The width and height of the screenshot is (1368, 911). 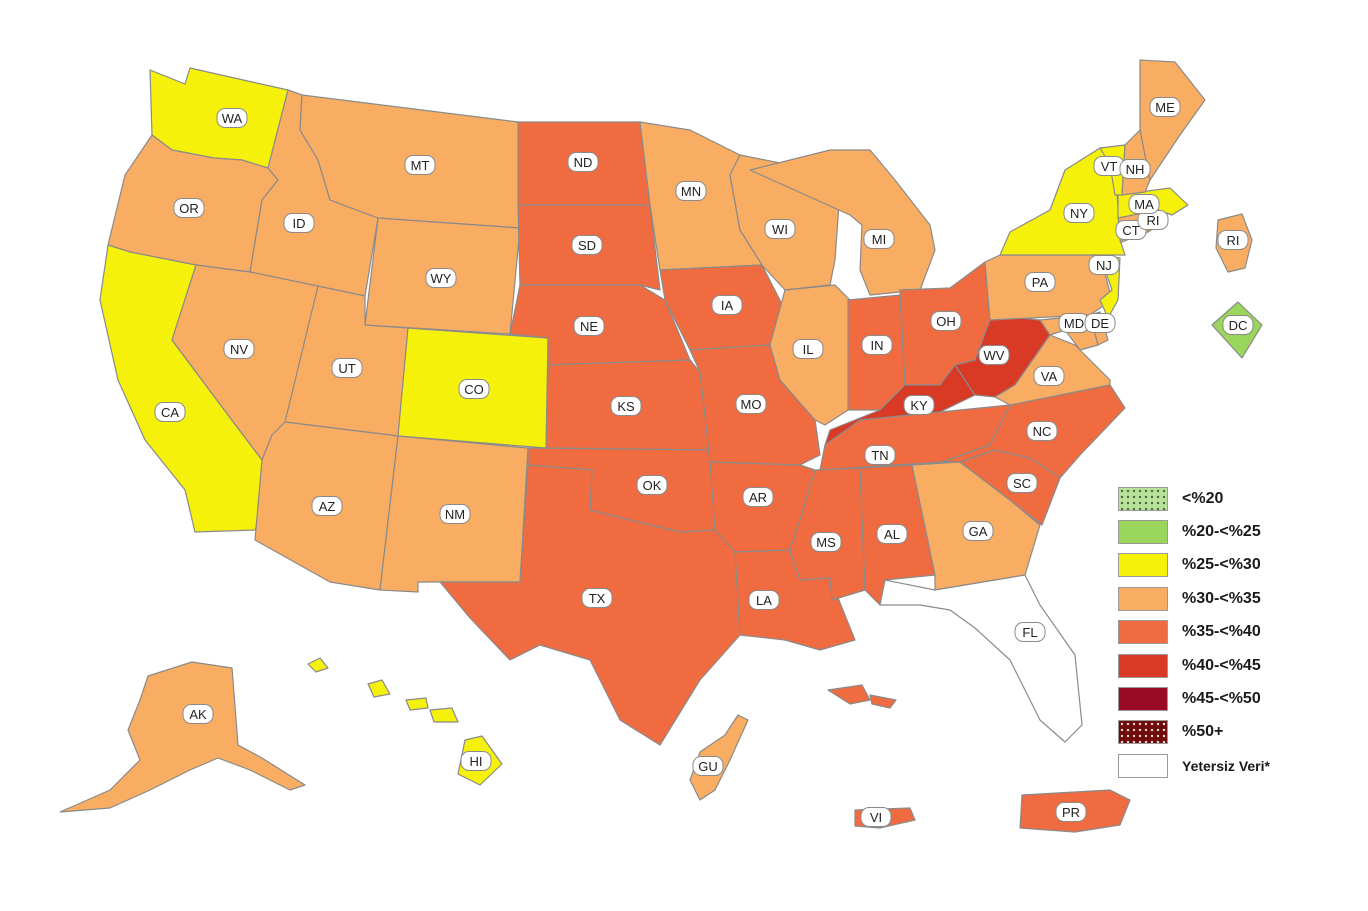 I want to click on legend-label: %30-<%35, so click(x=1221, y=598).